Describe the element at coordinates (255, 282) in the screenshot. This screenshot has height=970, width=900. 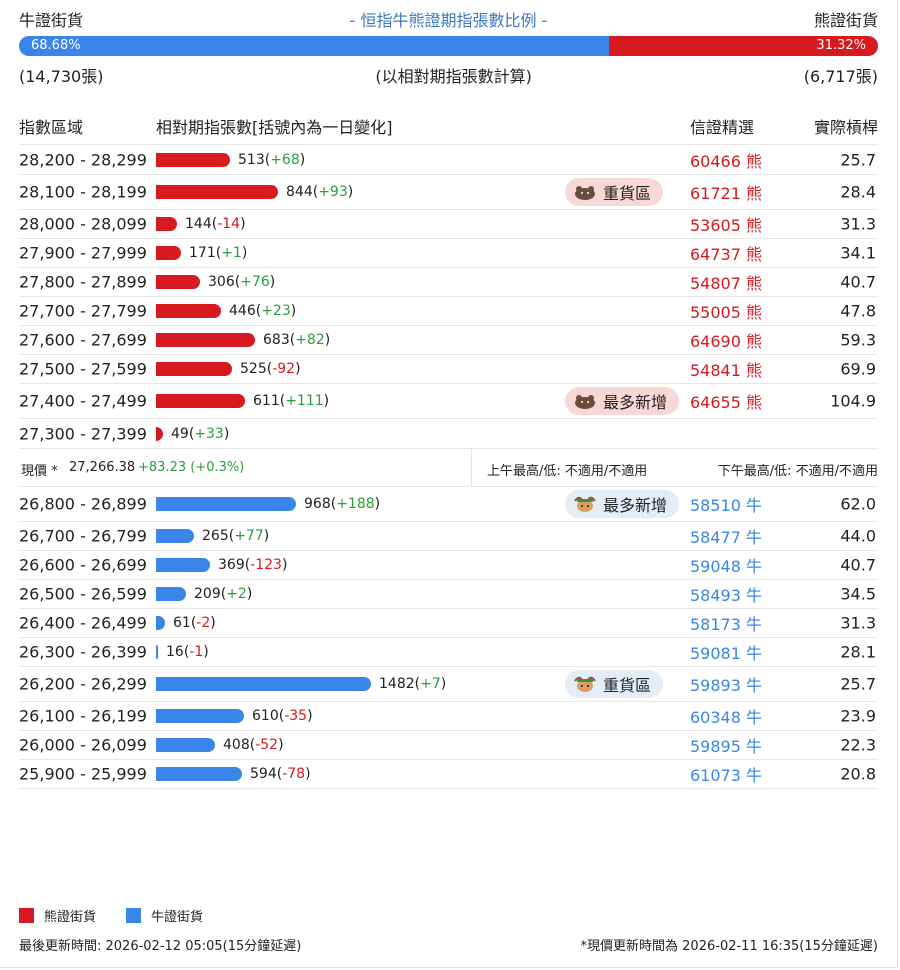
I see `qty-change: +76` at that location.